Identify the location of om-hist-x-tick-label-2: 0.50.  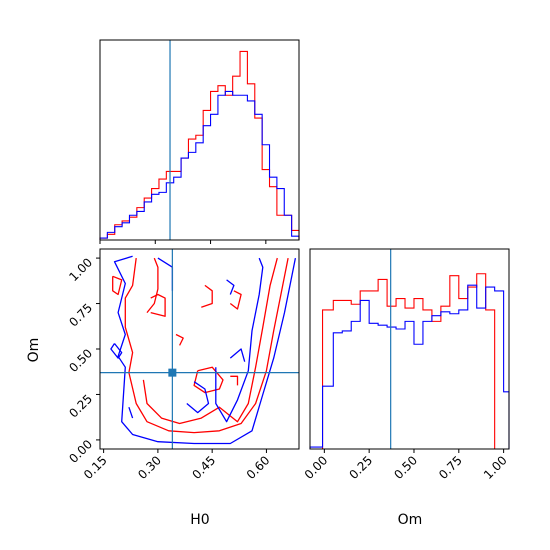
(405, 467).